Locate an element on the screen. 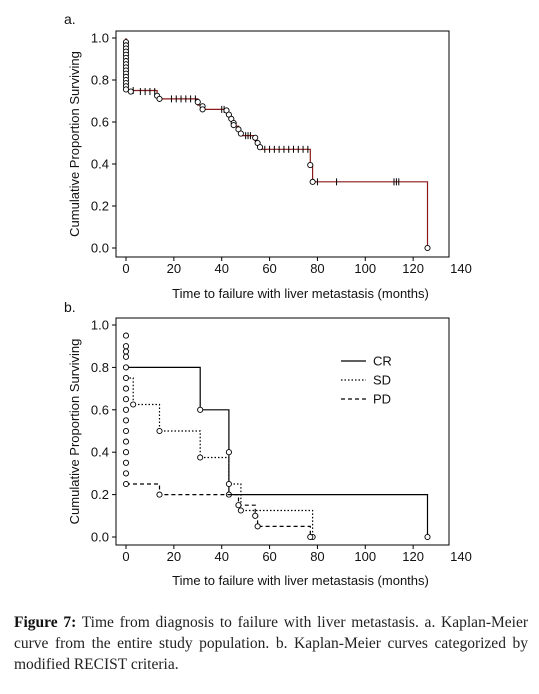 The image size is (539, 694). legend-label-cr: CR is located at coordinates (382, 361).